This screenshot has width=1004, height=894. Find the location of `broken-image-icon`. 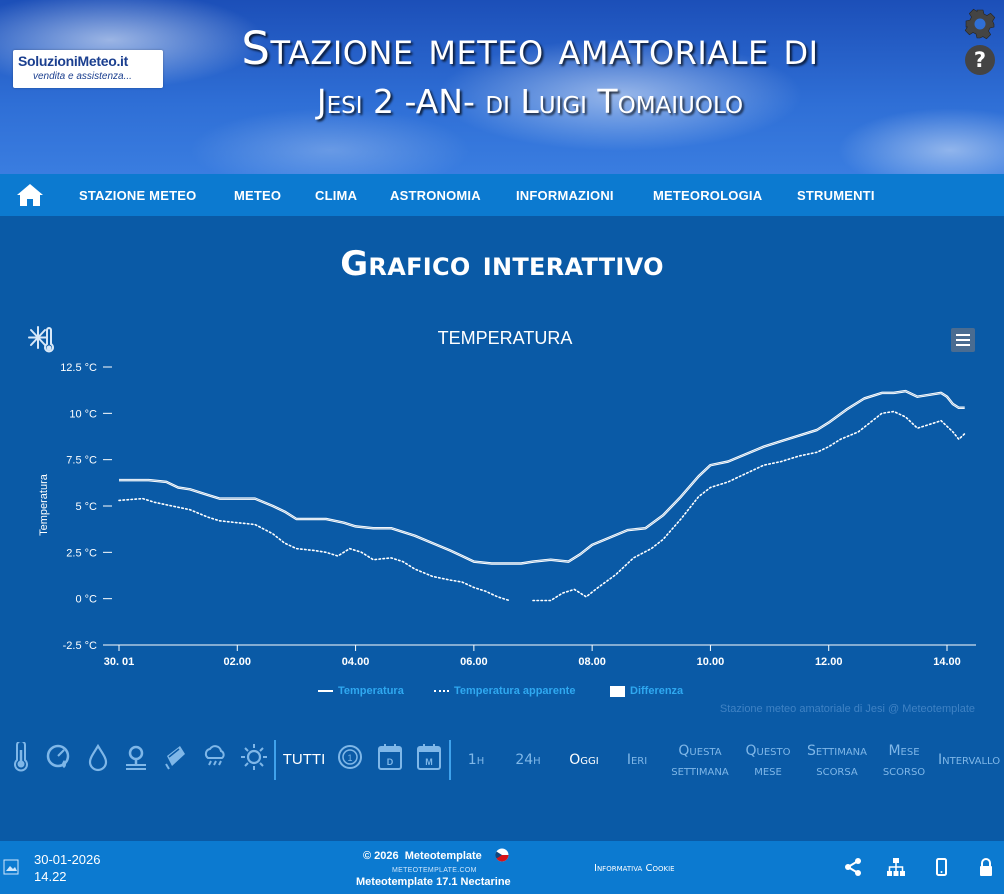

broken-image-icon is located at coordinates (11, 867).